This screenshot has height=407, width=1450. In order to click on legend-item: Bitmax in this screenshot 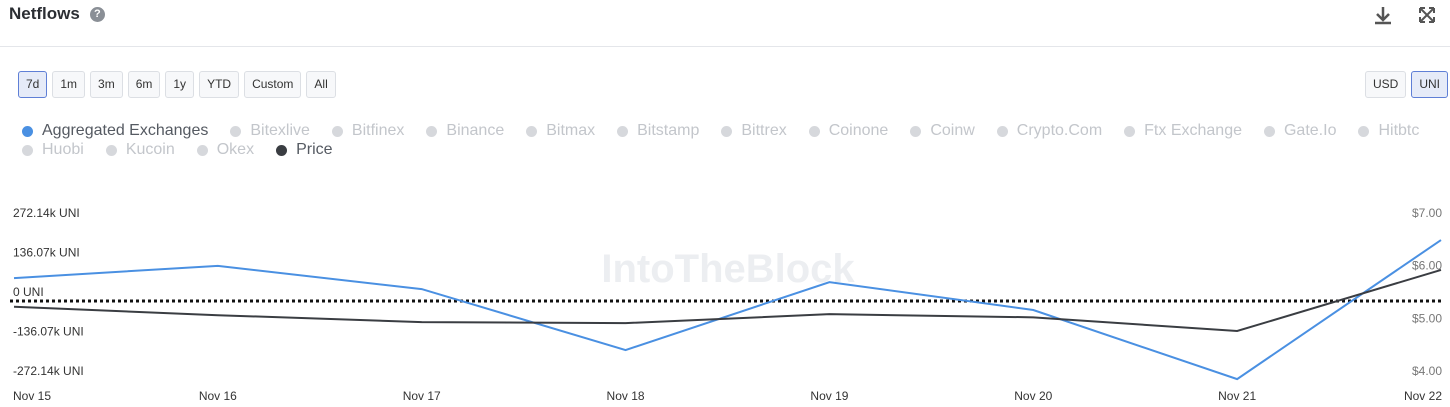, I will do `click(560, 131)`.